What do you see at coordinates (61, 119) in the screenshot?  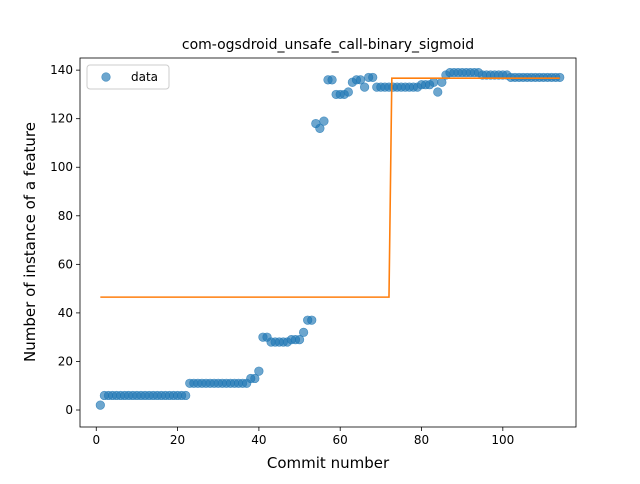 I see `y-tick-label: 120` at bounding box center [61, 119].